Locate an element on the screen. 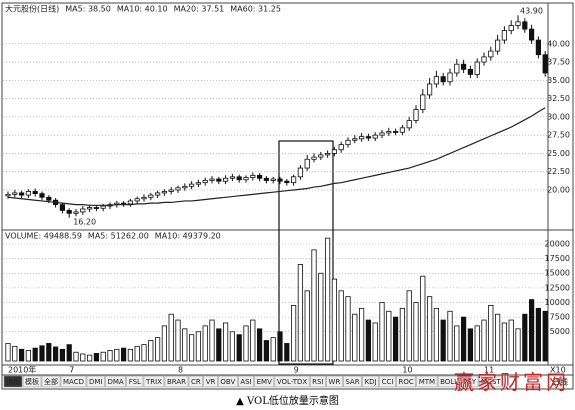  tab-label: MACD is located at coordinates (73, 382).